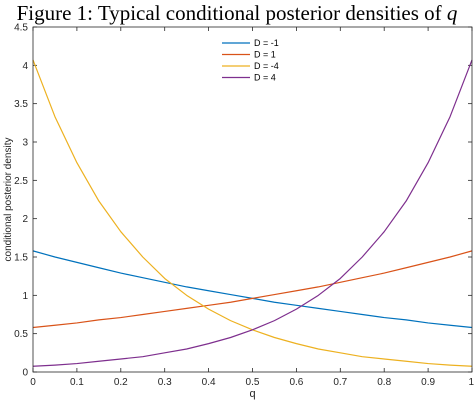  I want to click on figure-title-variable: q, so click(452, 13).